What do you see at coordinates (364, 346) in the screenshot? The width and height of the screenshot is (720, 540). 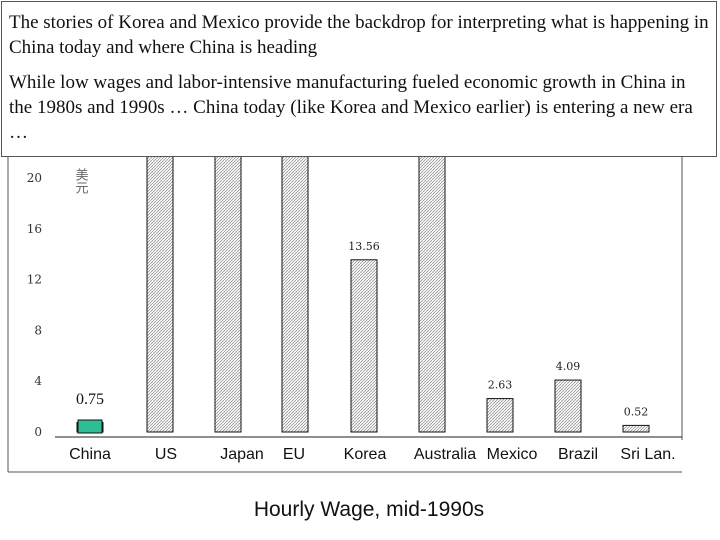 I see `bar-korea` at bounding box center [364, 346].